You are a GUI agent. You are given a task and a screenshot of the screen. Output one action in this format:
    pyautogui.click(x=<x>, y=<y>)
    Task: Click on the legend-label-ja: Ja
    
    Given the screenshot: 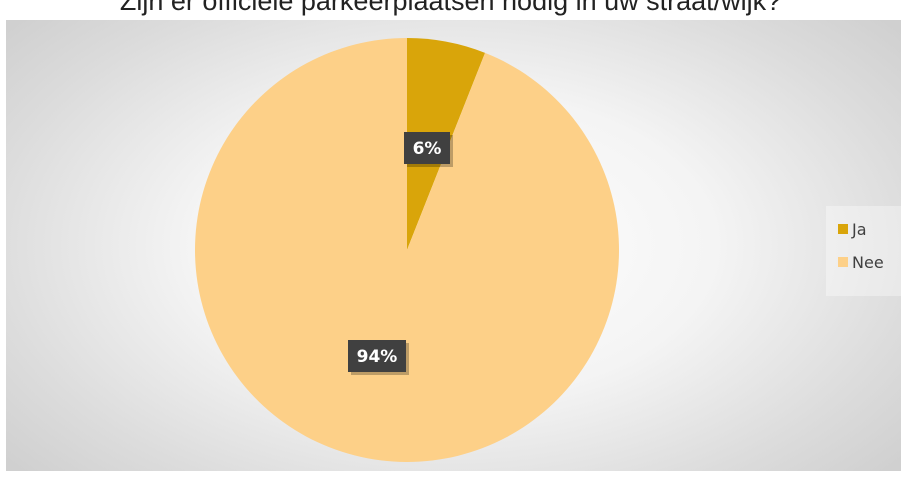 What is the action you would take?
    pyautogui.click(x=859, y=229)
    